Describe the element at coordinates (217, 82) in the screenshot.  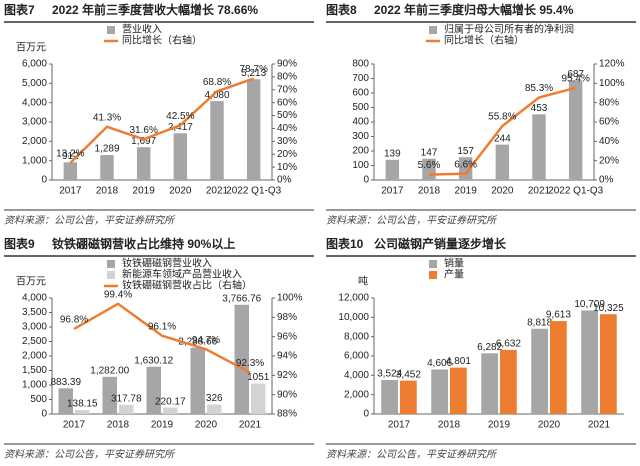
I see `line-value-label: 68.8%` at that location.